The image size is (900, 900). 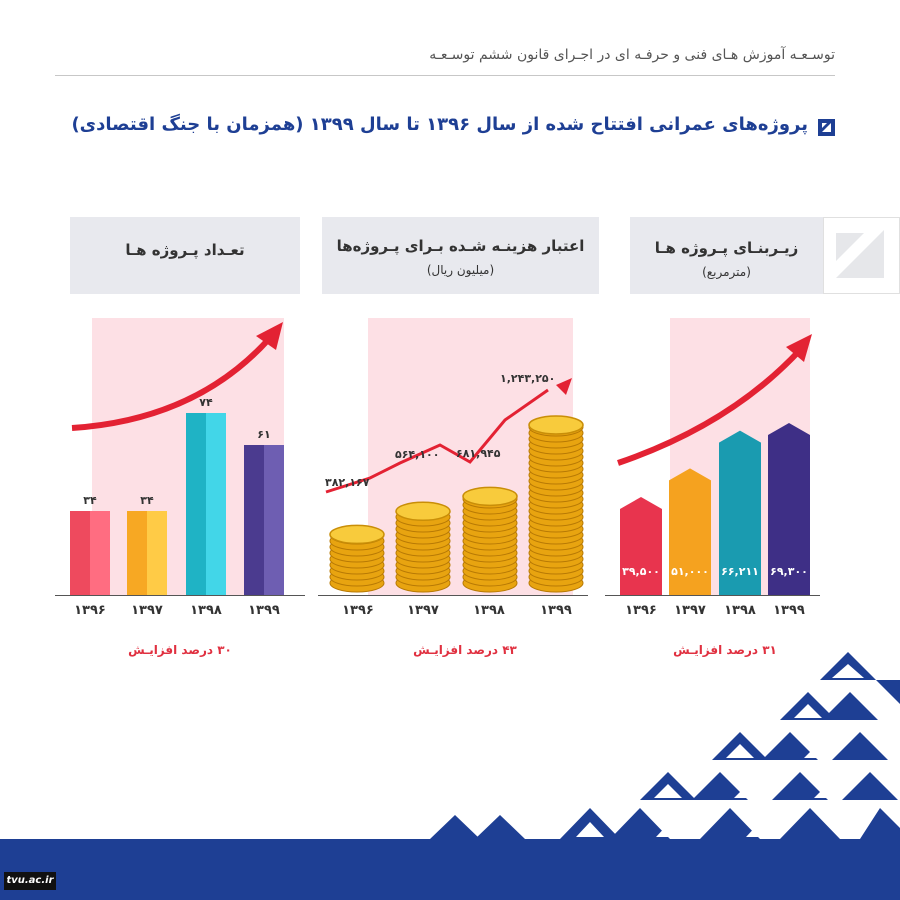 What do you see at coordinates (564, 386) in the screenshot?
I see `budget-arrow-head-icon` at bounding box center [564, 386].